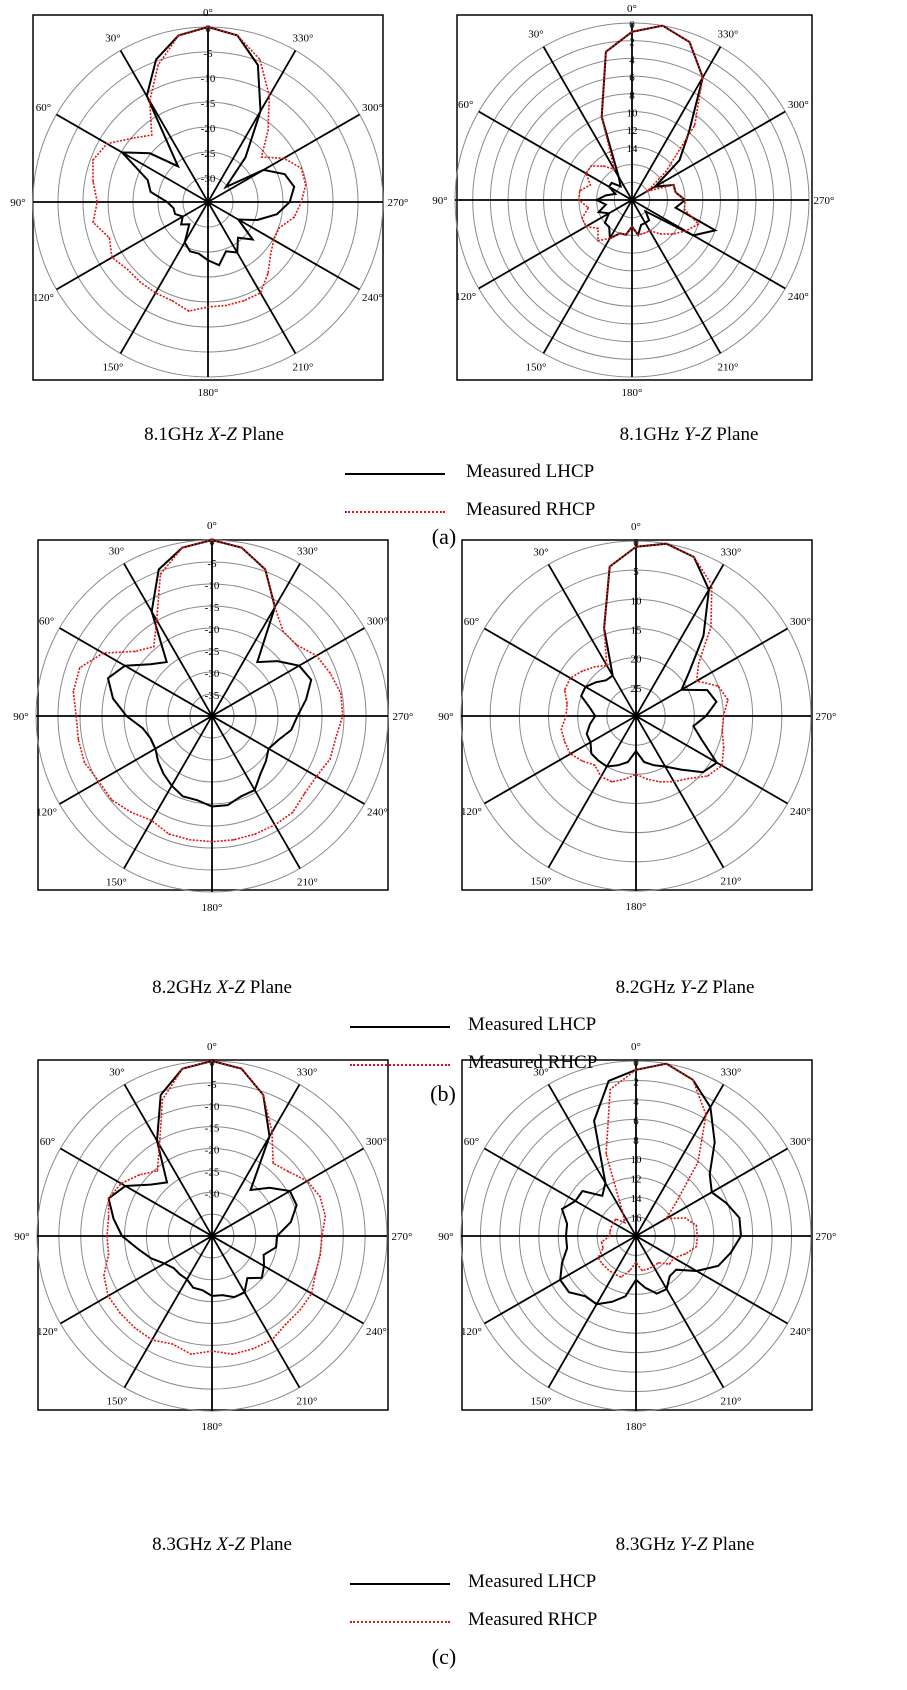  I want to click on legend-rhcp-label: Measured RHCP, so click(533, 1619).